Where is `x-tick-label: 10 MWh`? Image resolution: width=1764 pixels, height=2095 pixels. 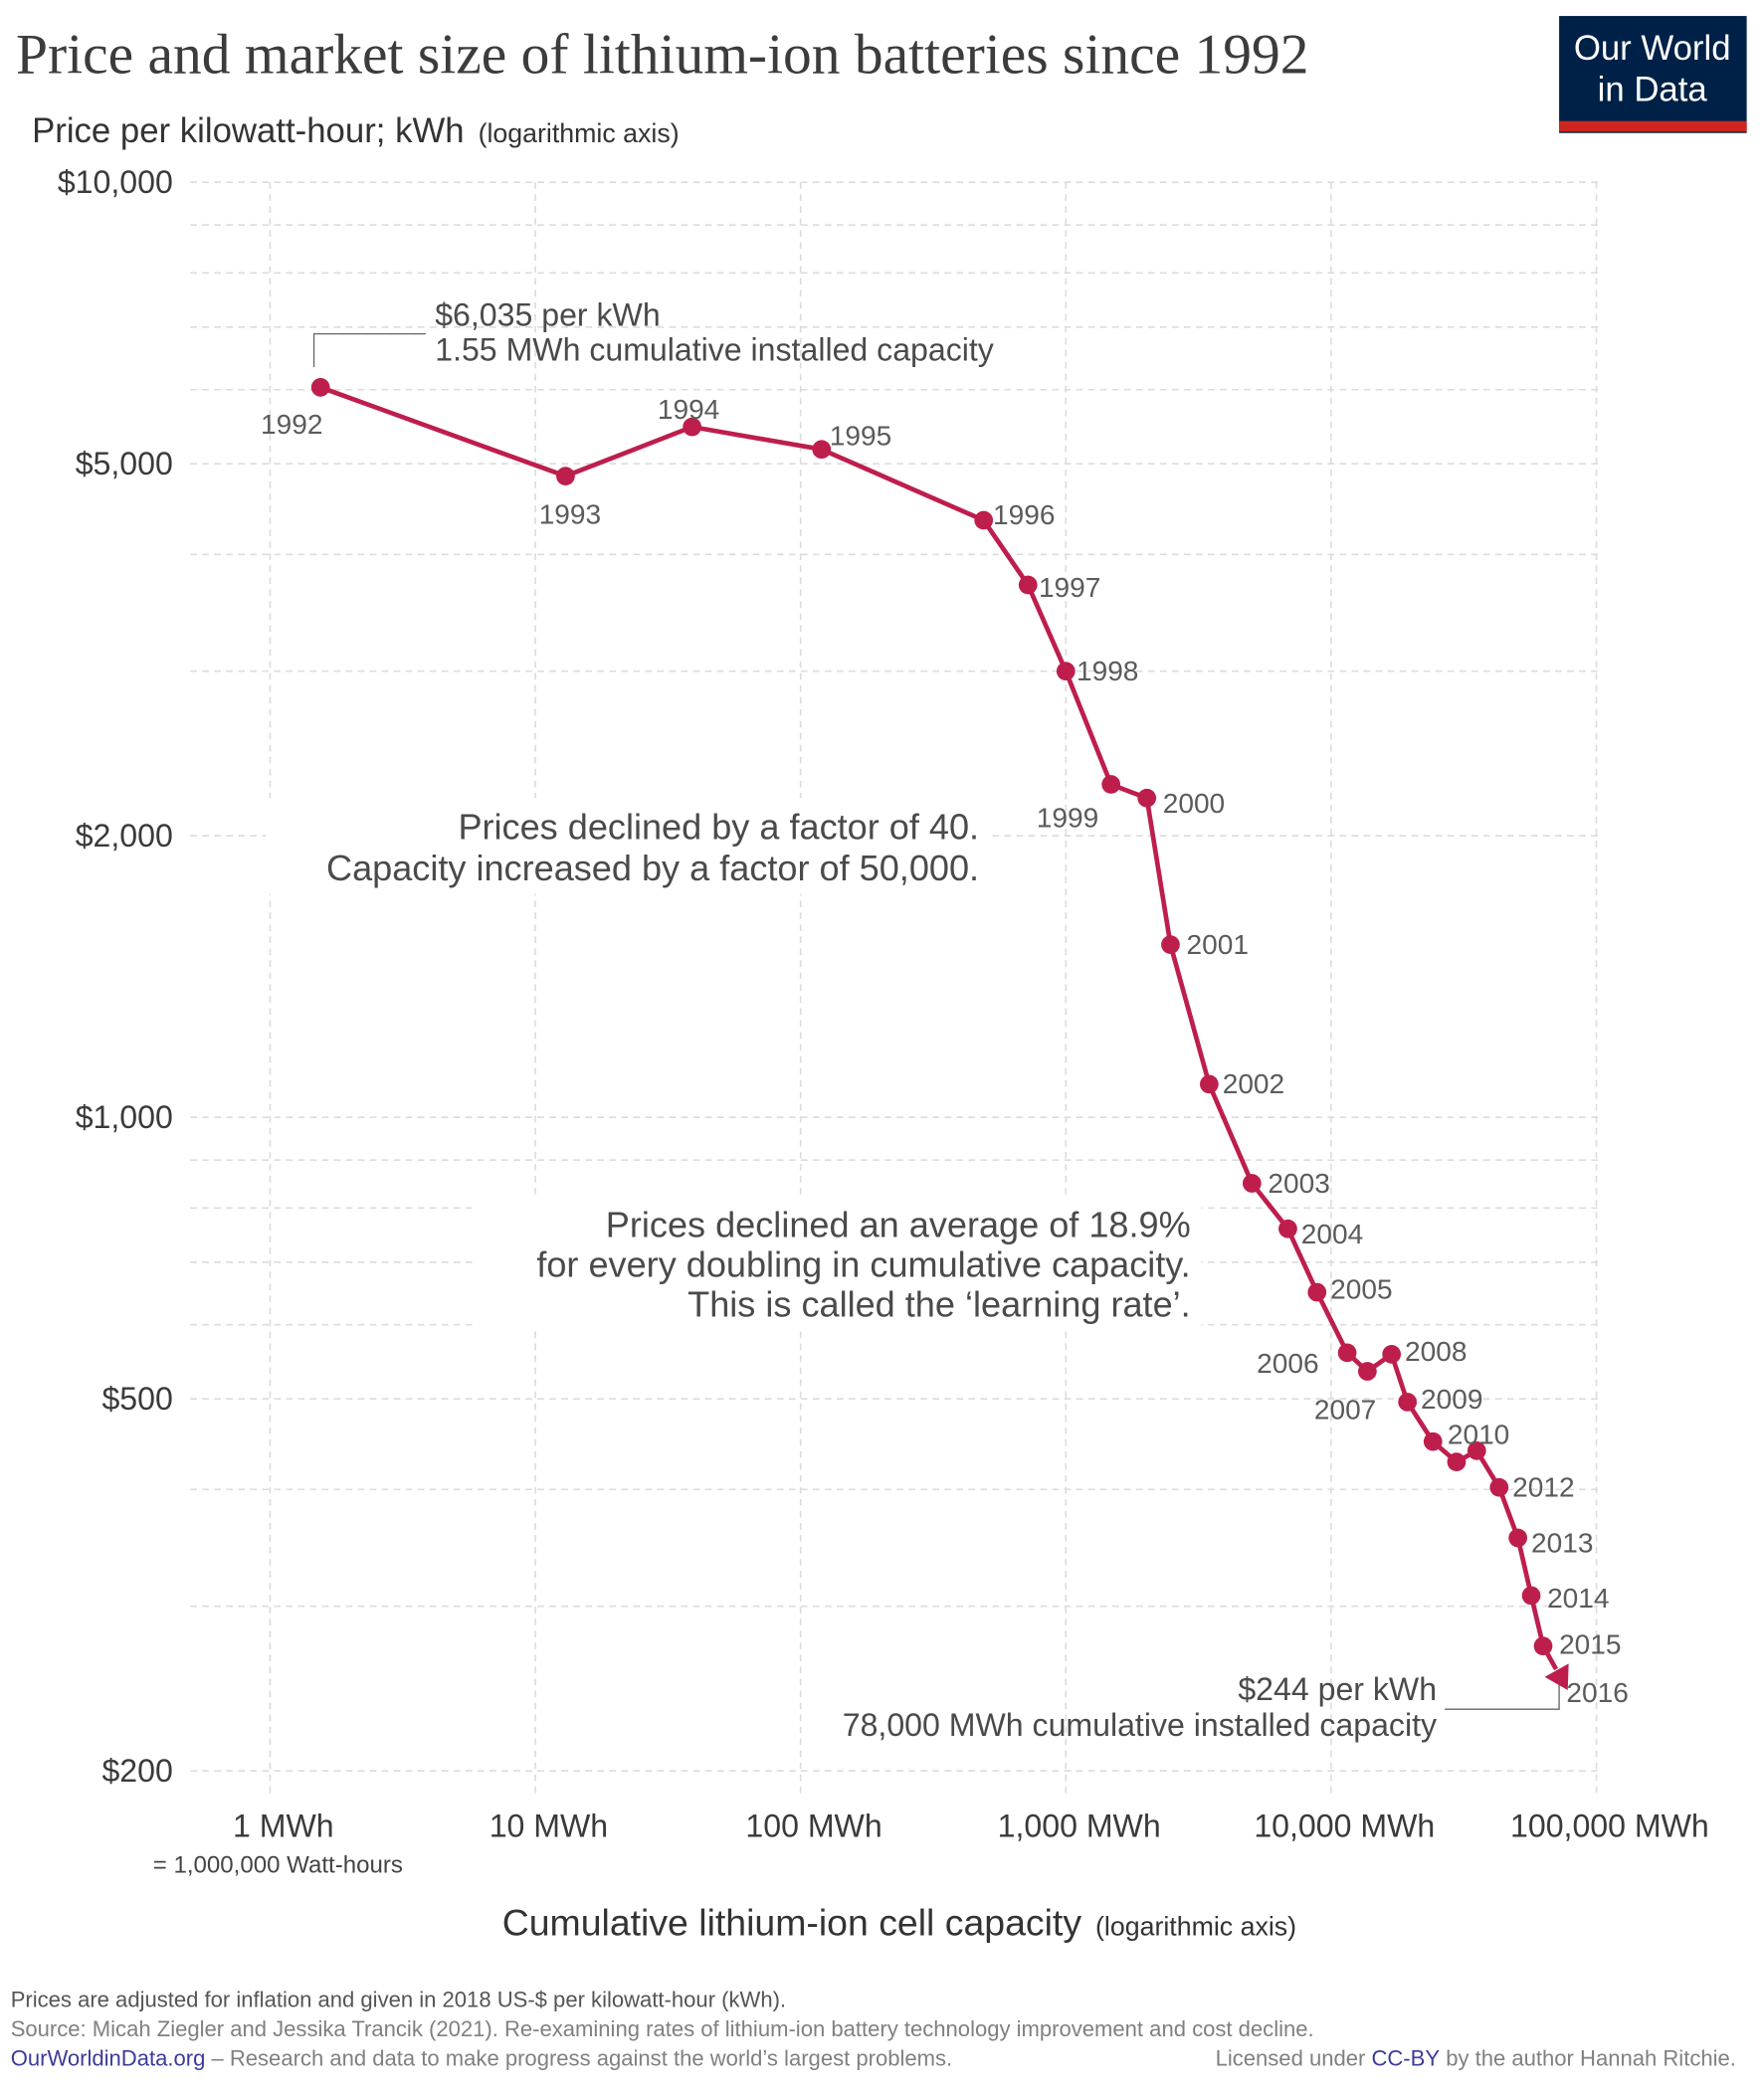 x-tick-label: 10 MWh is located at coordinates (549, 1827).